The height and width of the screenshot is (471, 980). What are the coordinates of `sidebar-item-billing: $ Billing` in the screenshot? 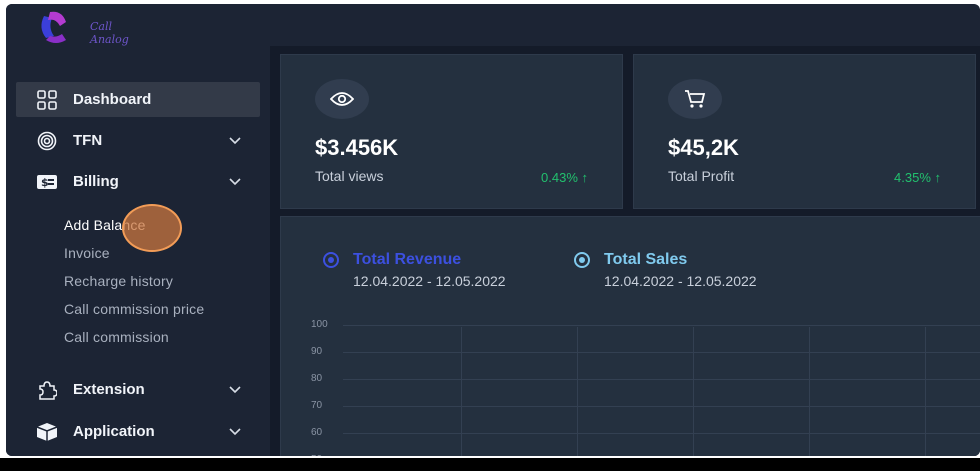 It's located at (138, 181).